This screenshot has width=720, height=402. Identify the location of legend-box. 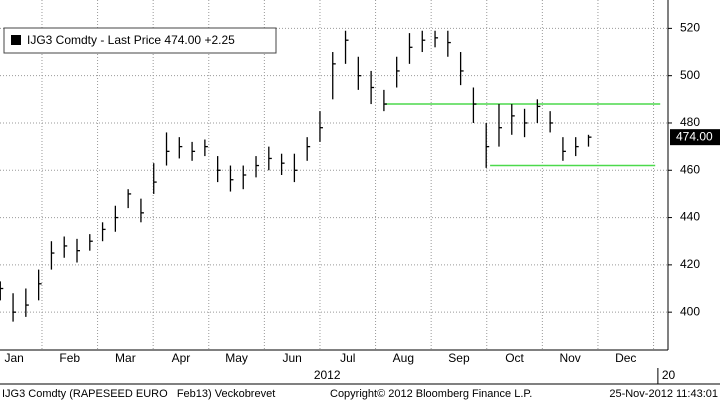
(140, 40).